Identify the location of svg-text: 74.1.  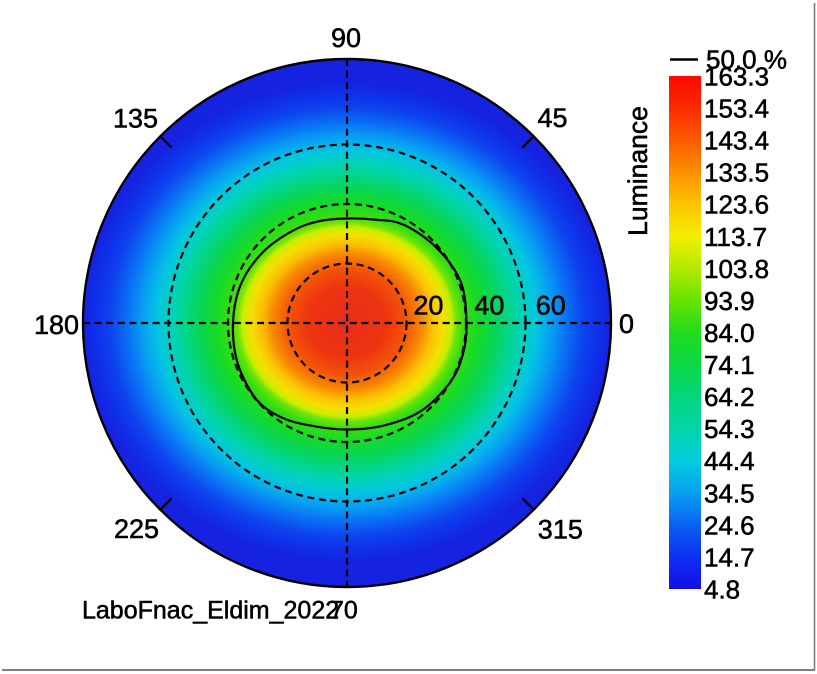
(729, 365).